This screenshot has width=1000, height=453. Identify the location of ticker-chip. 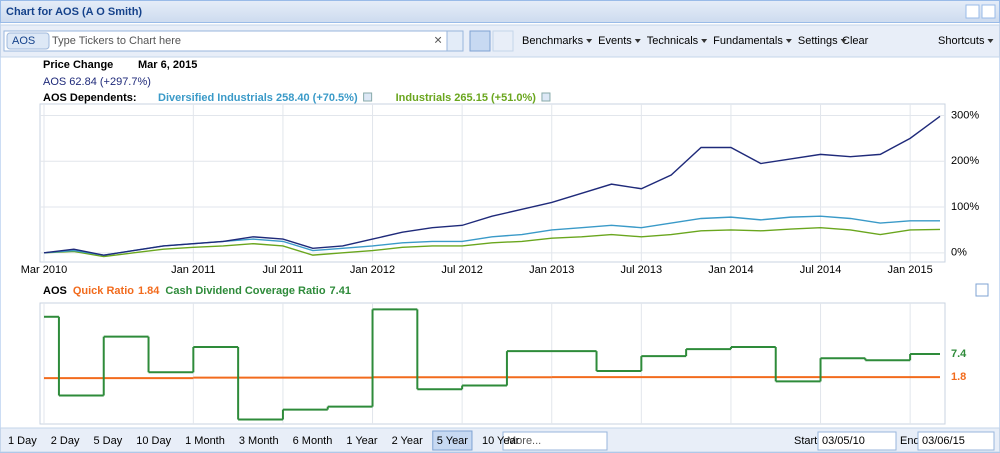
(28, 41).